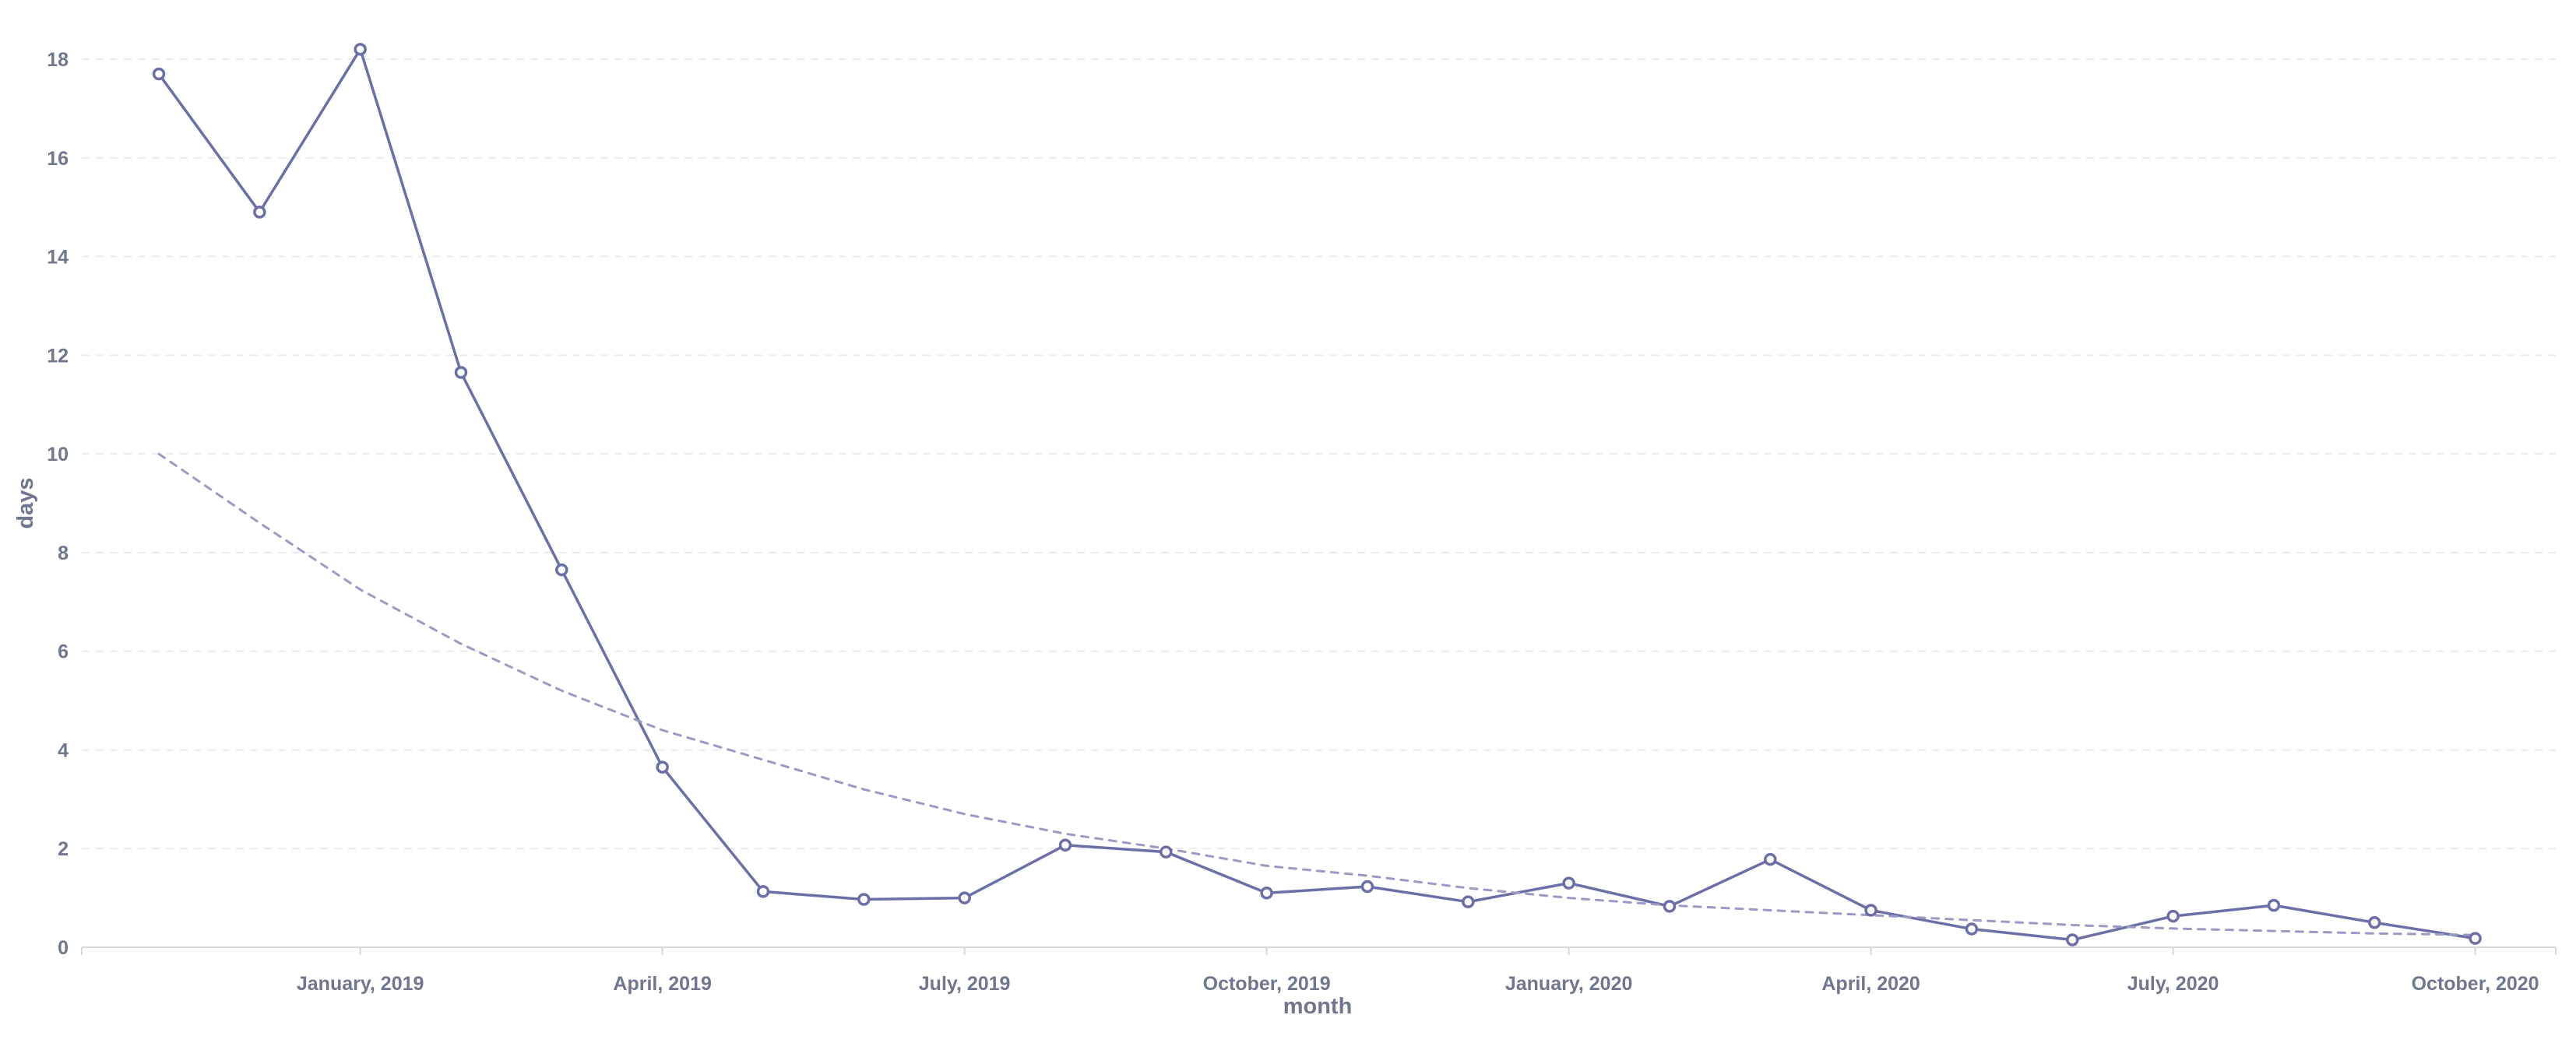 Image resolution: width=2576 pixels, height=1043 pixels. What do you see at coordinates (1569, 984) in the screenshot?
I see `x-tick-label: January, 2020` at bounding box center [1569, 984].